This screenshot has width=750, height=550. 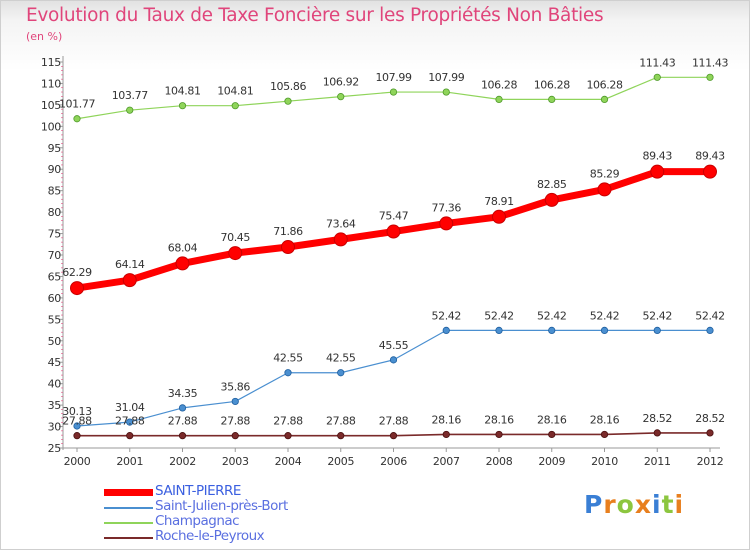 What do you see at coordinates (130, 95) in the screenshot?
I see `data-label: 103.77` at bounding box center [130, 95].